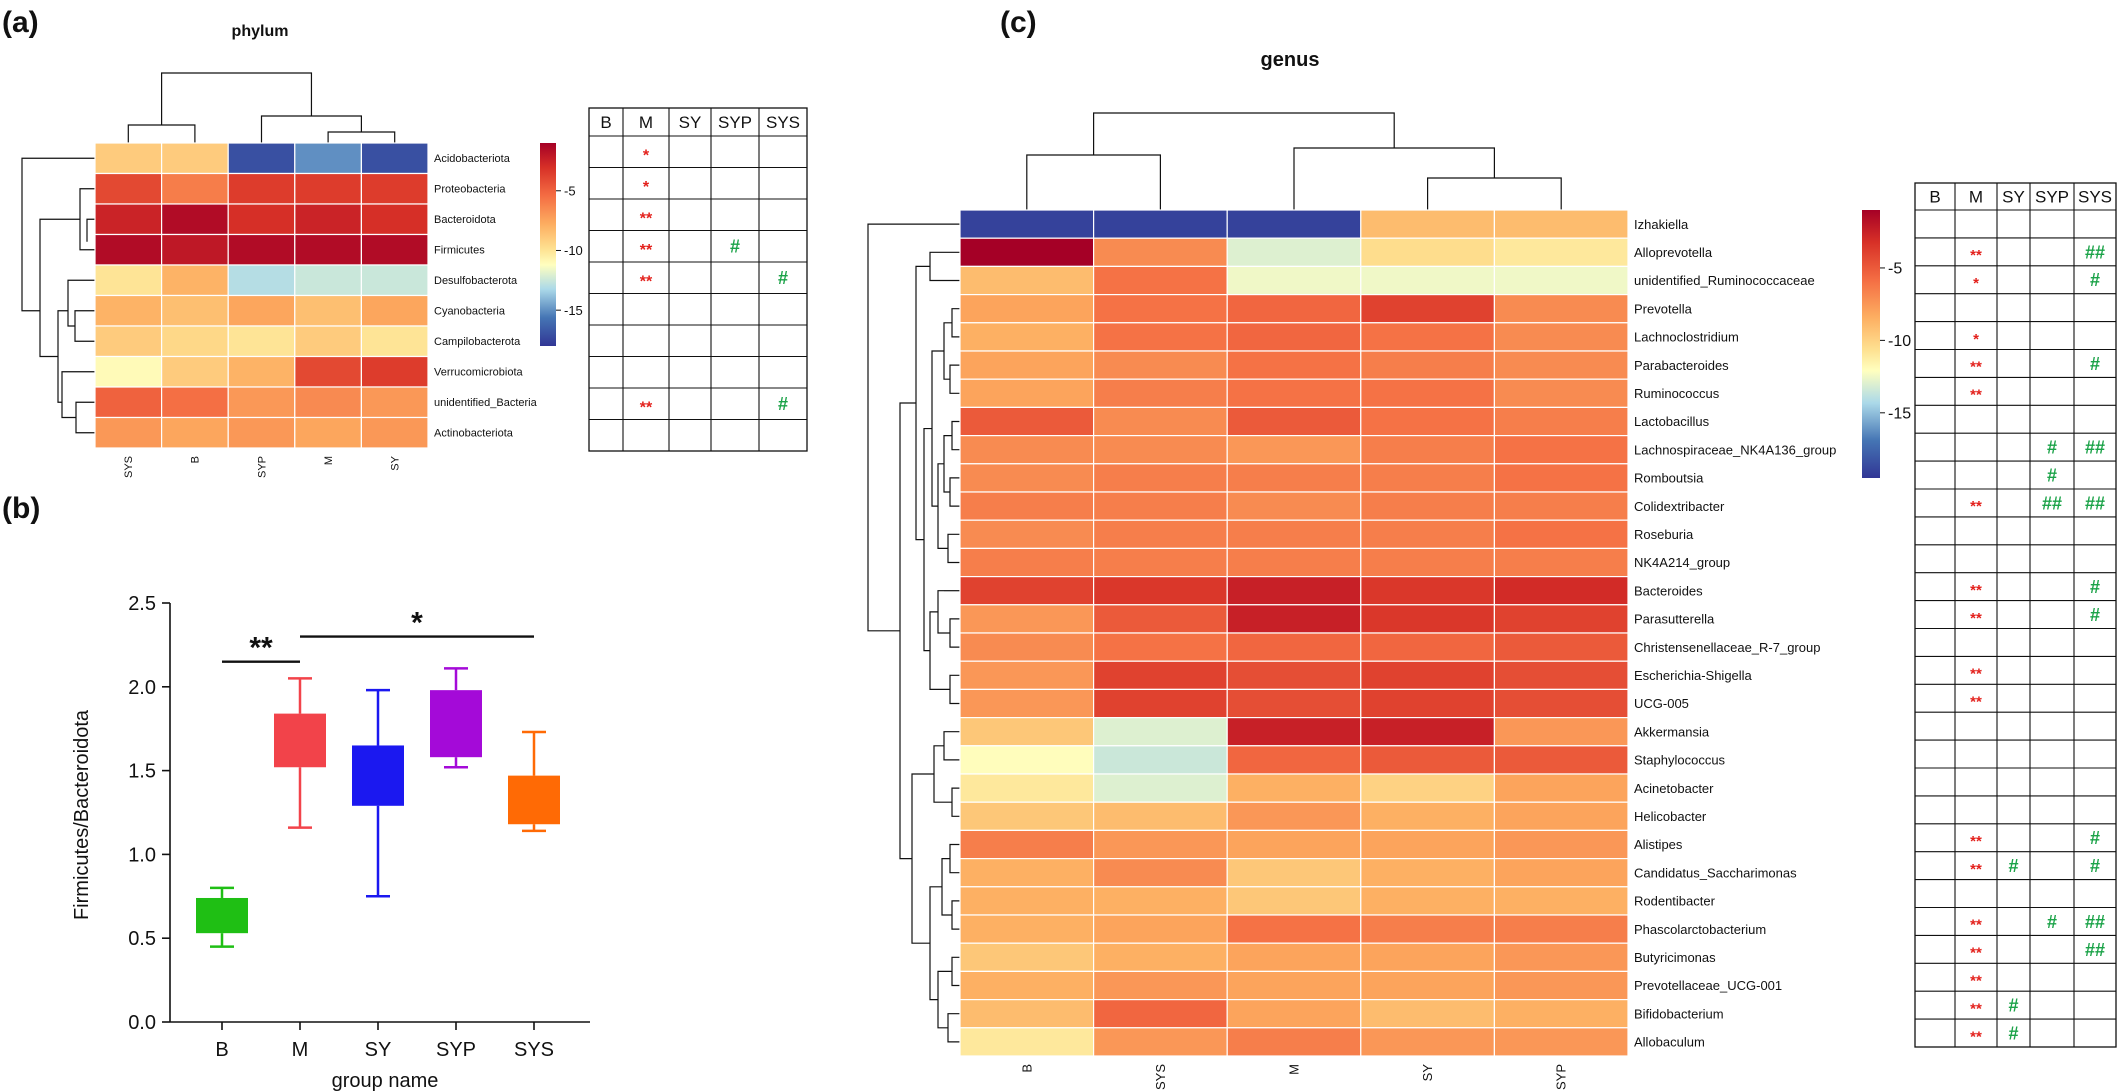 The image size is (2128, 1092). Describe the element at coordinates (1681, 365) in the screenshot. I see `row-label: Parabacteroides` at that location.